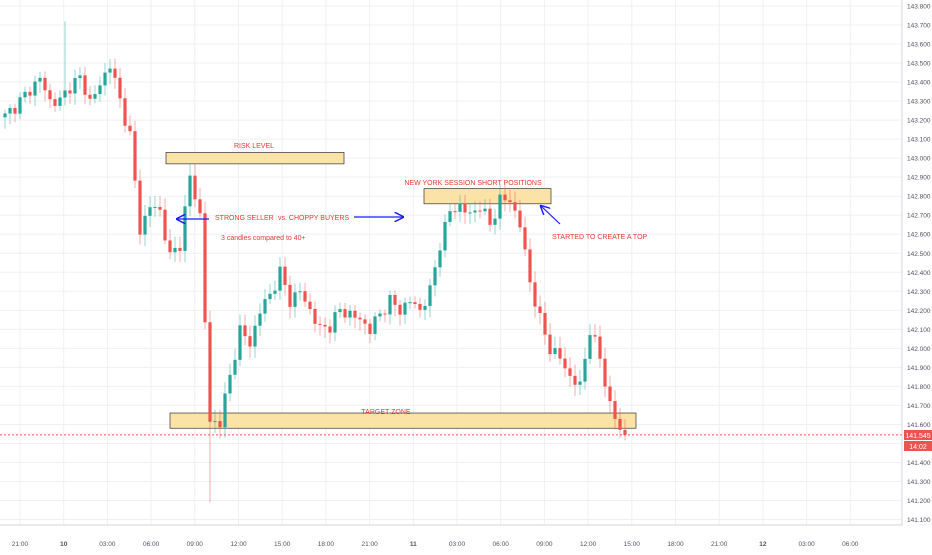 The height and width of the screenshot is (555, 932). What do you see at coordinates (263, 238) in the screenshot?
I see `candles-compare-note: 3 candles compared to 40+` at bounding box center [263, 238].